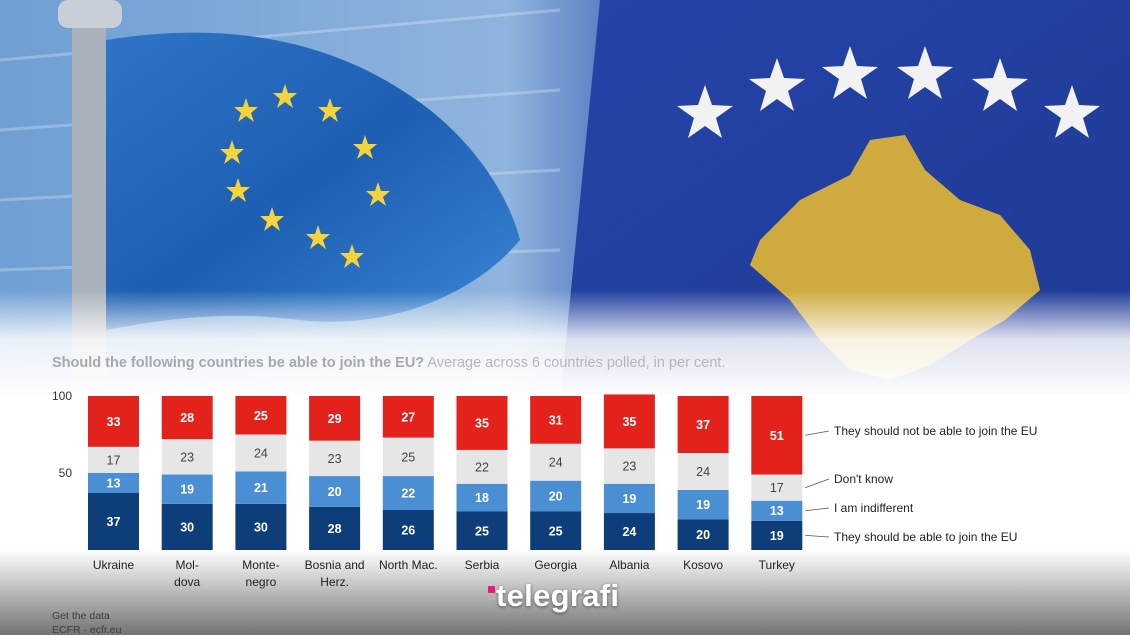  I want to click on legend-label: Don't know, so click(863, 479).